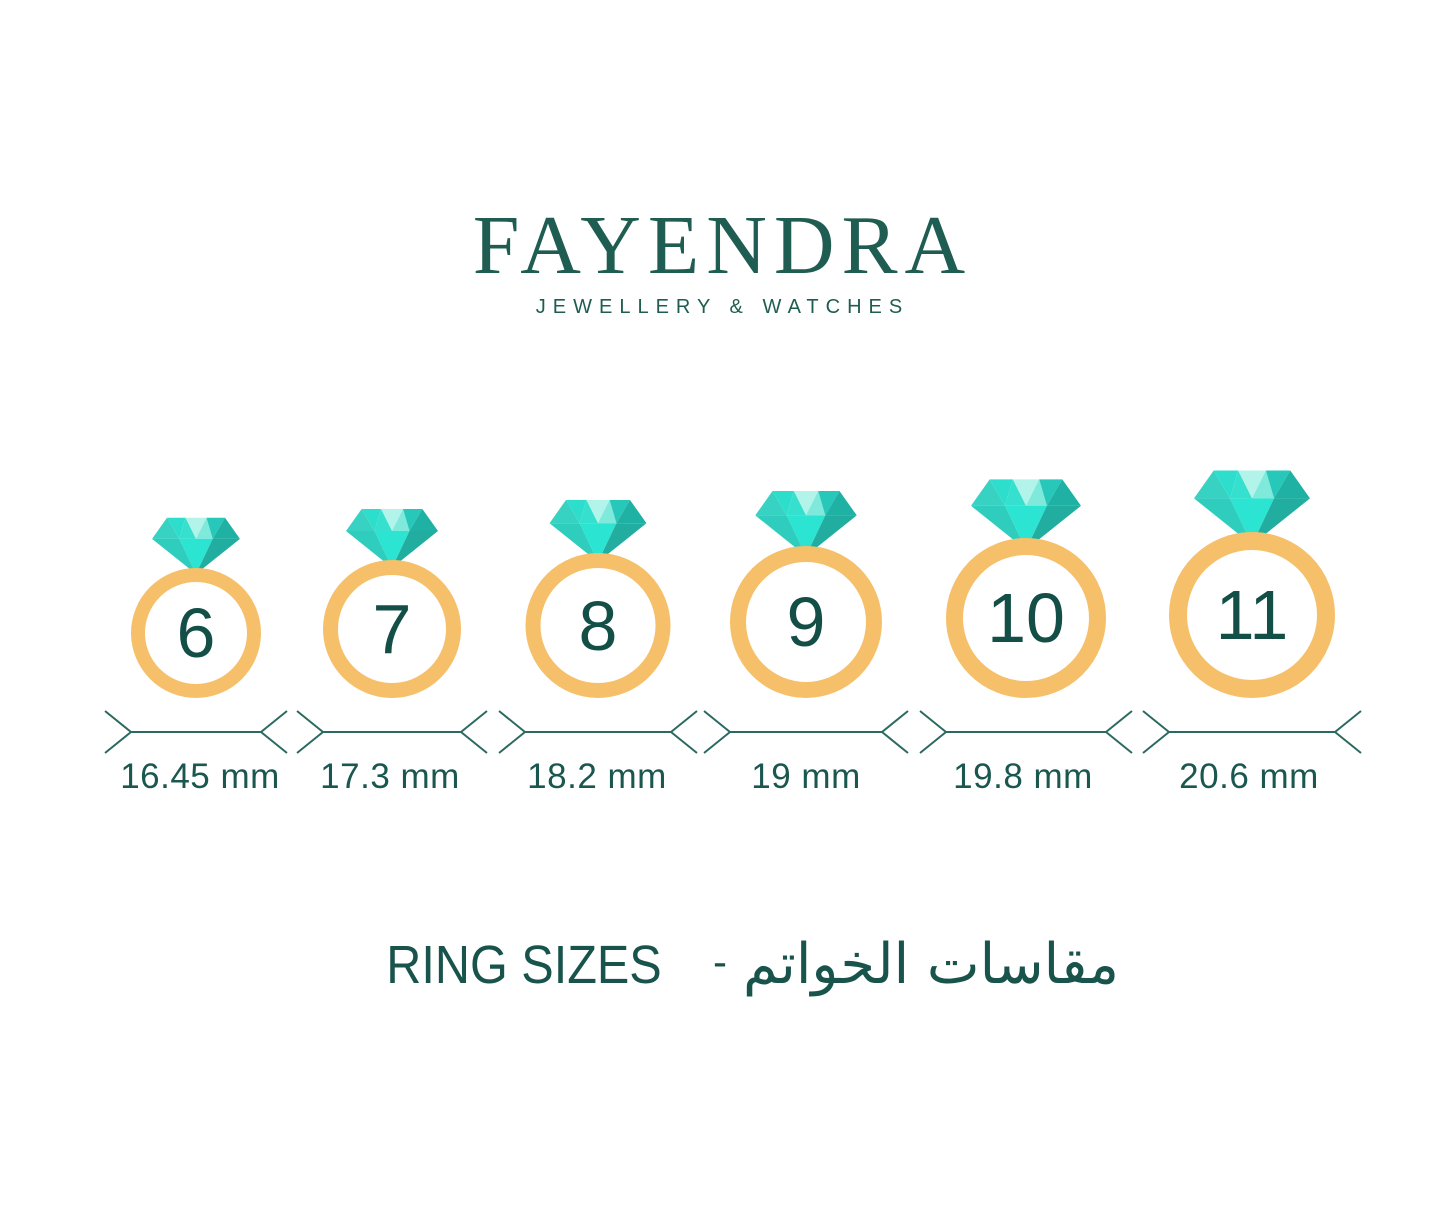 The width and height of the screenshot is (1445, 1205). What do you see at coordinates (1249, 776) in the screenshot?
I see `diameter-label: 20.6 mm` at bounding box center [1249, 776].